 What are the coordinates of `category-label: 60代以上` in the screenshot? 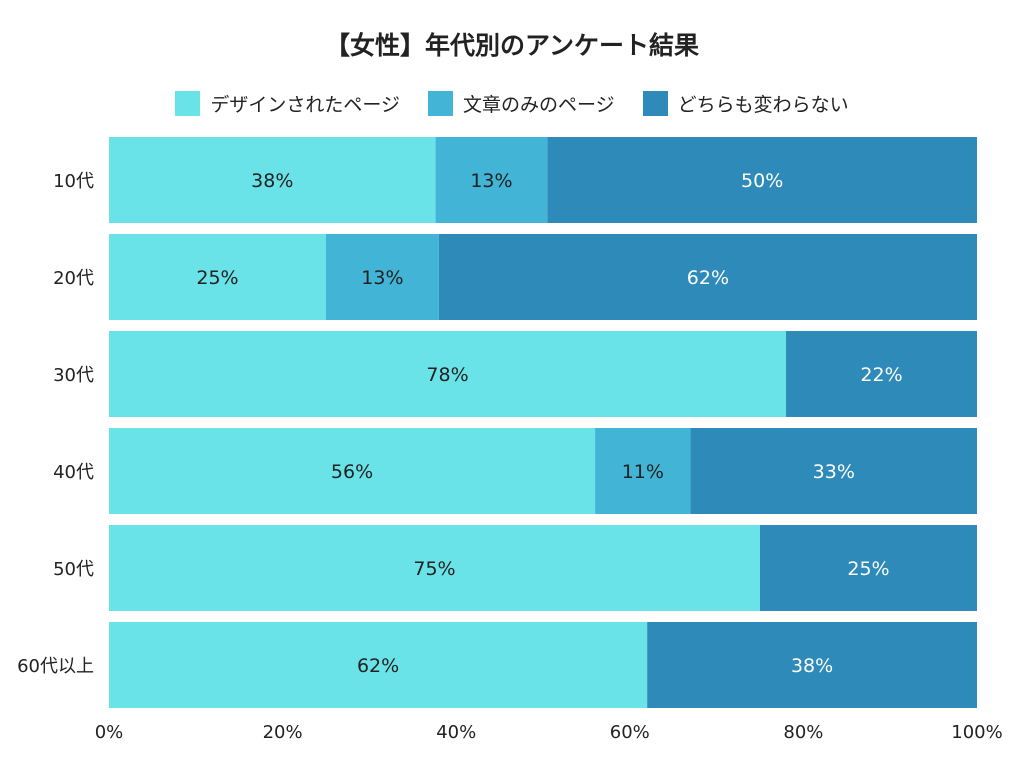 It's located at (55, 666).